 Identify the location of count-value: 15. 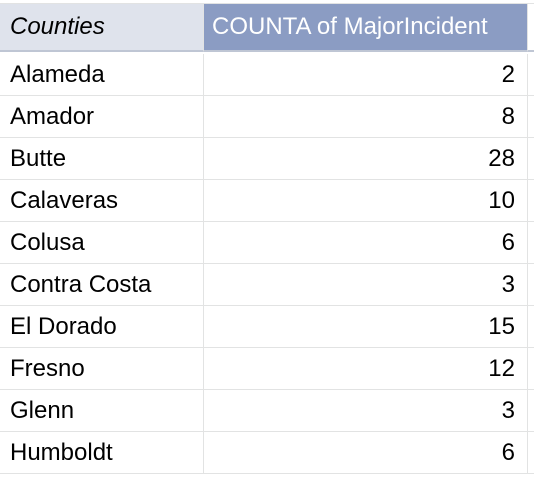
(501, 326).